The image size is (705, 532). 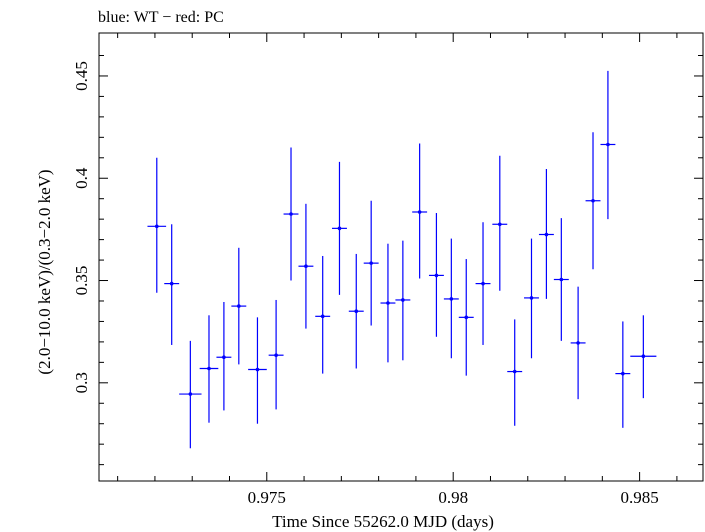 I want to click on x-tick-label: 0.975, so click(x=267, y=497).